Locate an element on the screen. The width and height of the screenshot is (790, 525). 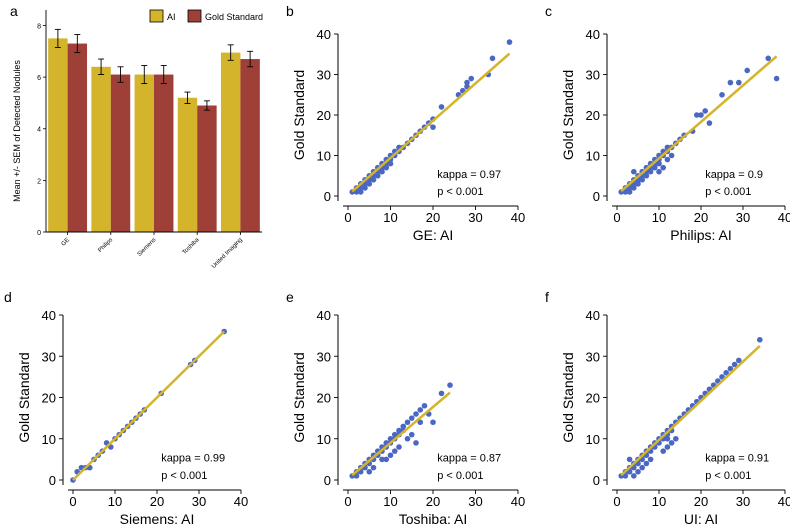
panel-letter-c: c is located at coordinates (548, 11).